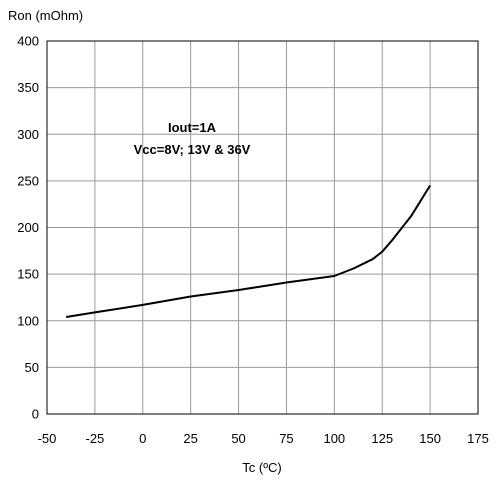 The image size is (493, 480). Describe the element at coordinates (238, 438) in the screenshot. I see `x-tick-label-4: 50` at that location.